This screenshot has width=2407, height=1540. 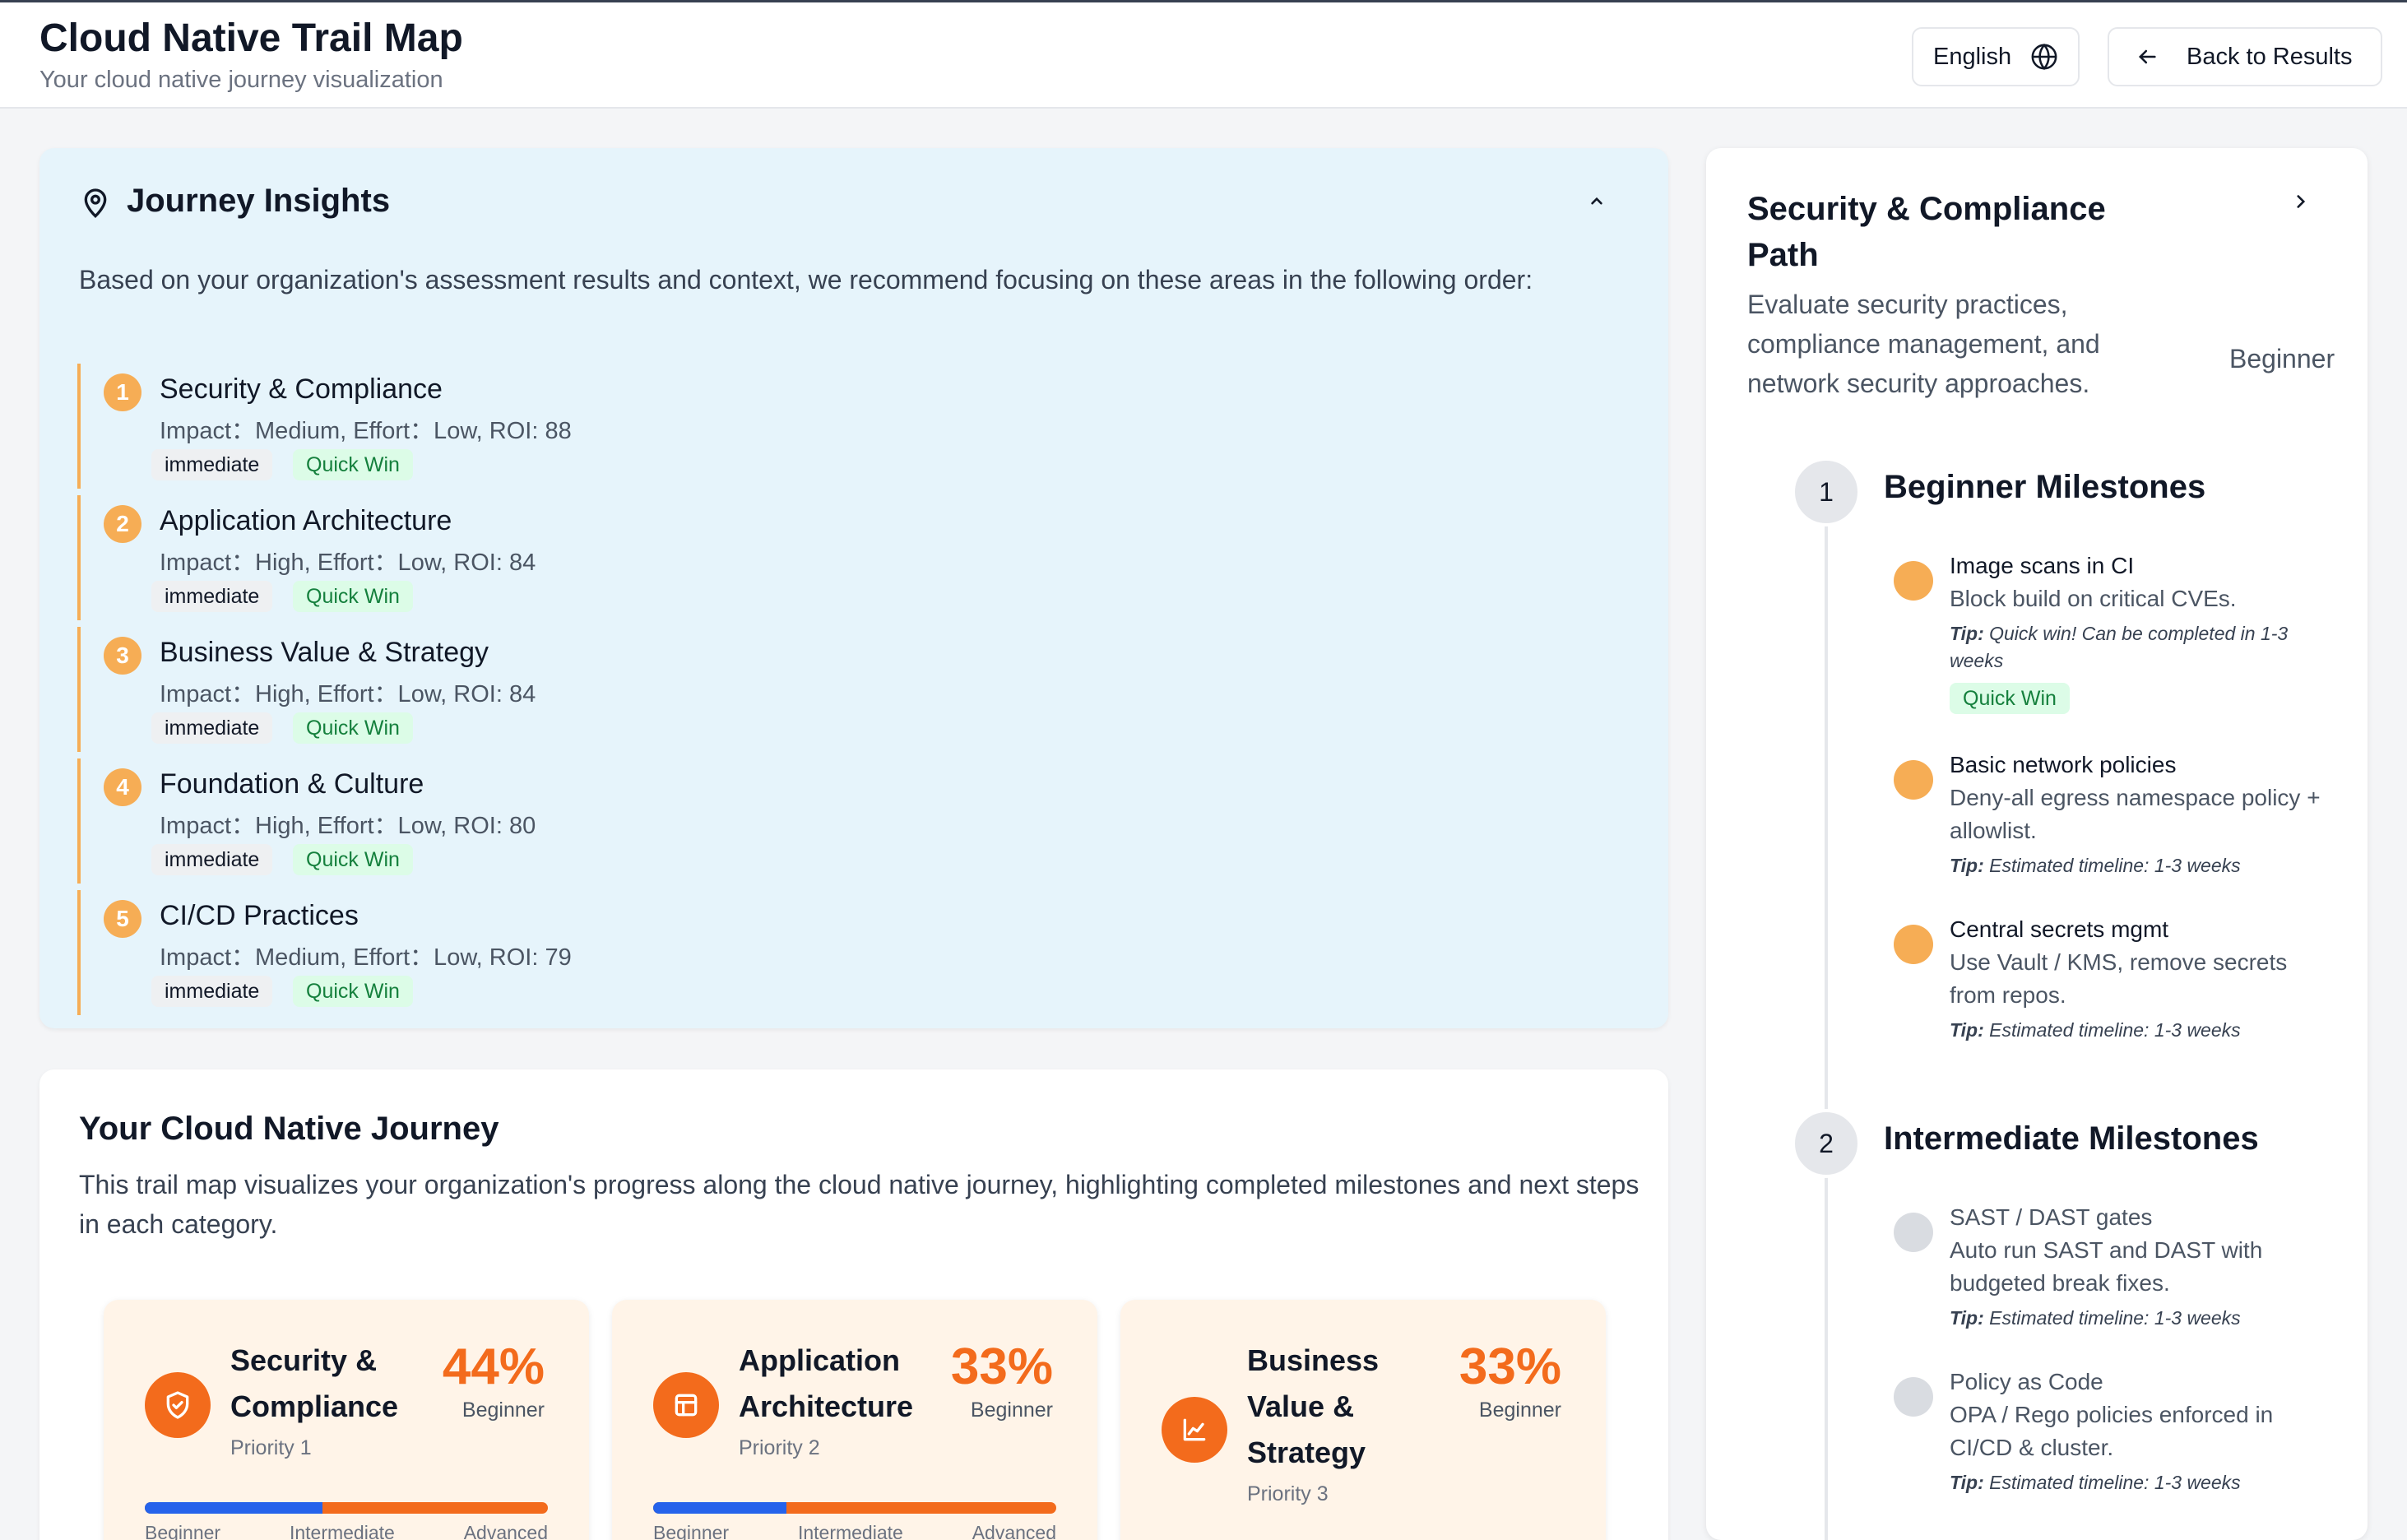 I want to click on focus-meta: Impact：Medium, Effort：Low, ROI: 88, so click(x=366, y=431).